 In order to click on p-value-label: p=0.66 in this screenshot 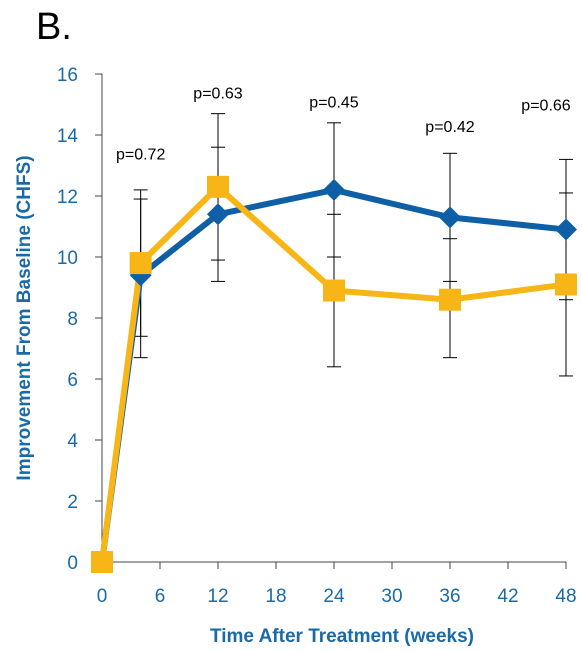, I will do `click(545, 106)`.